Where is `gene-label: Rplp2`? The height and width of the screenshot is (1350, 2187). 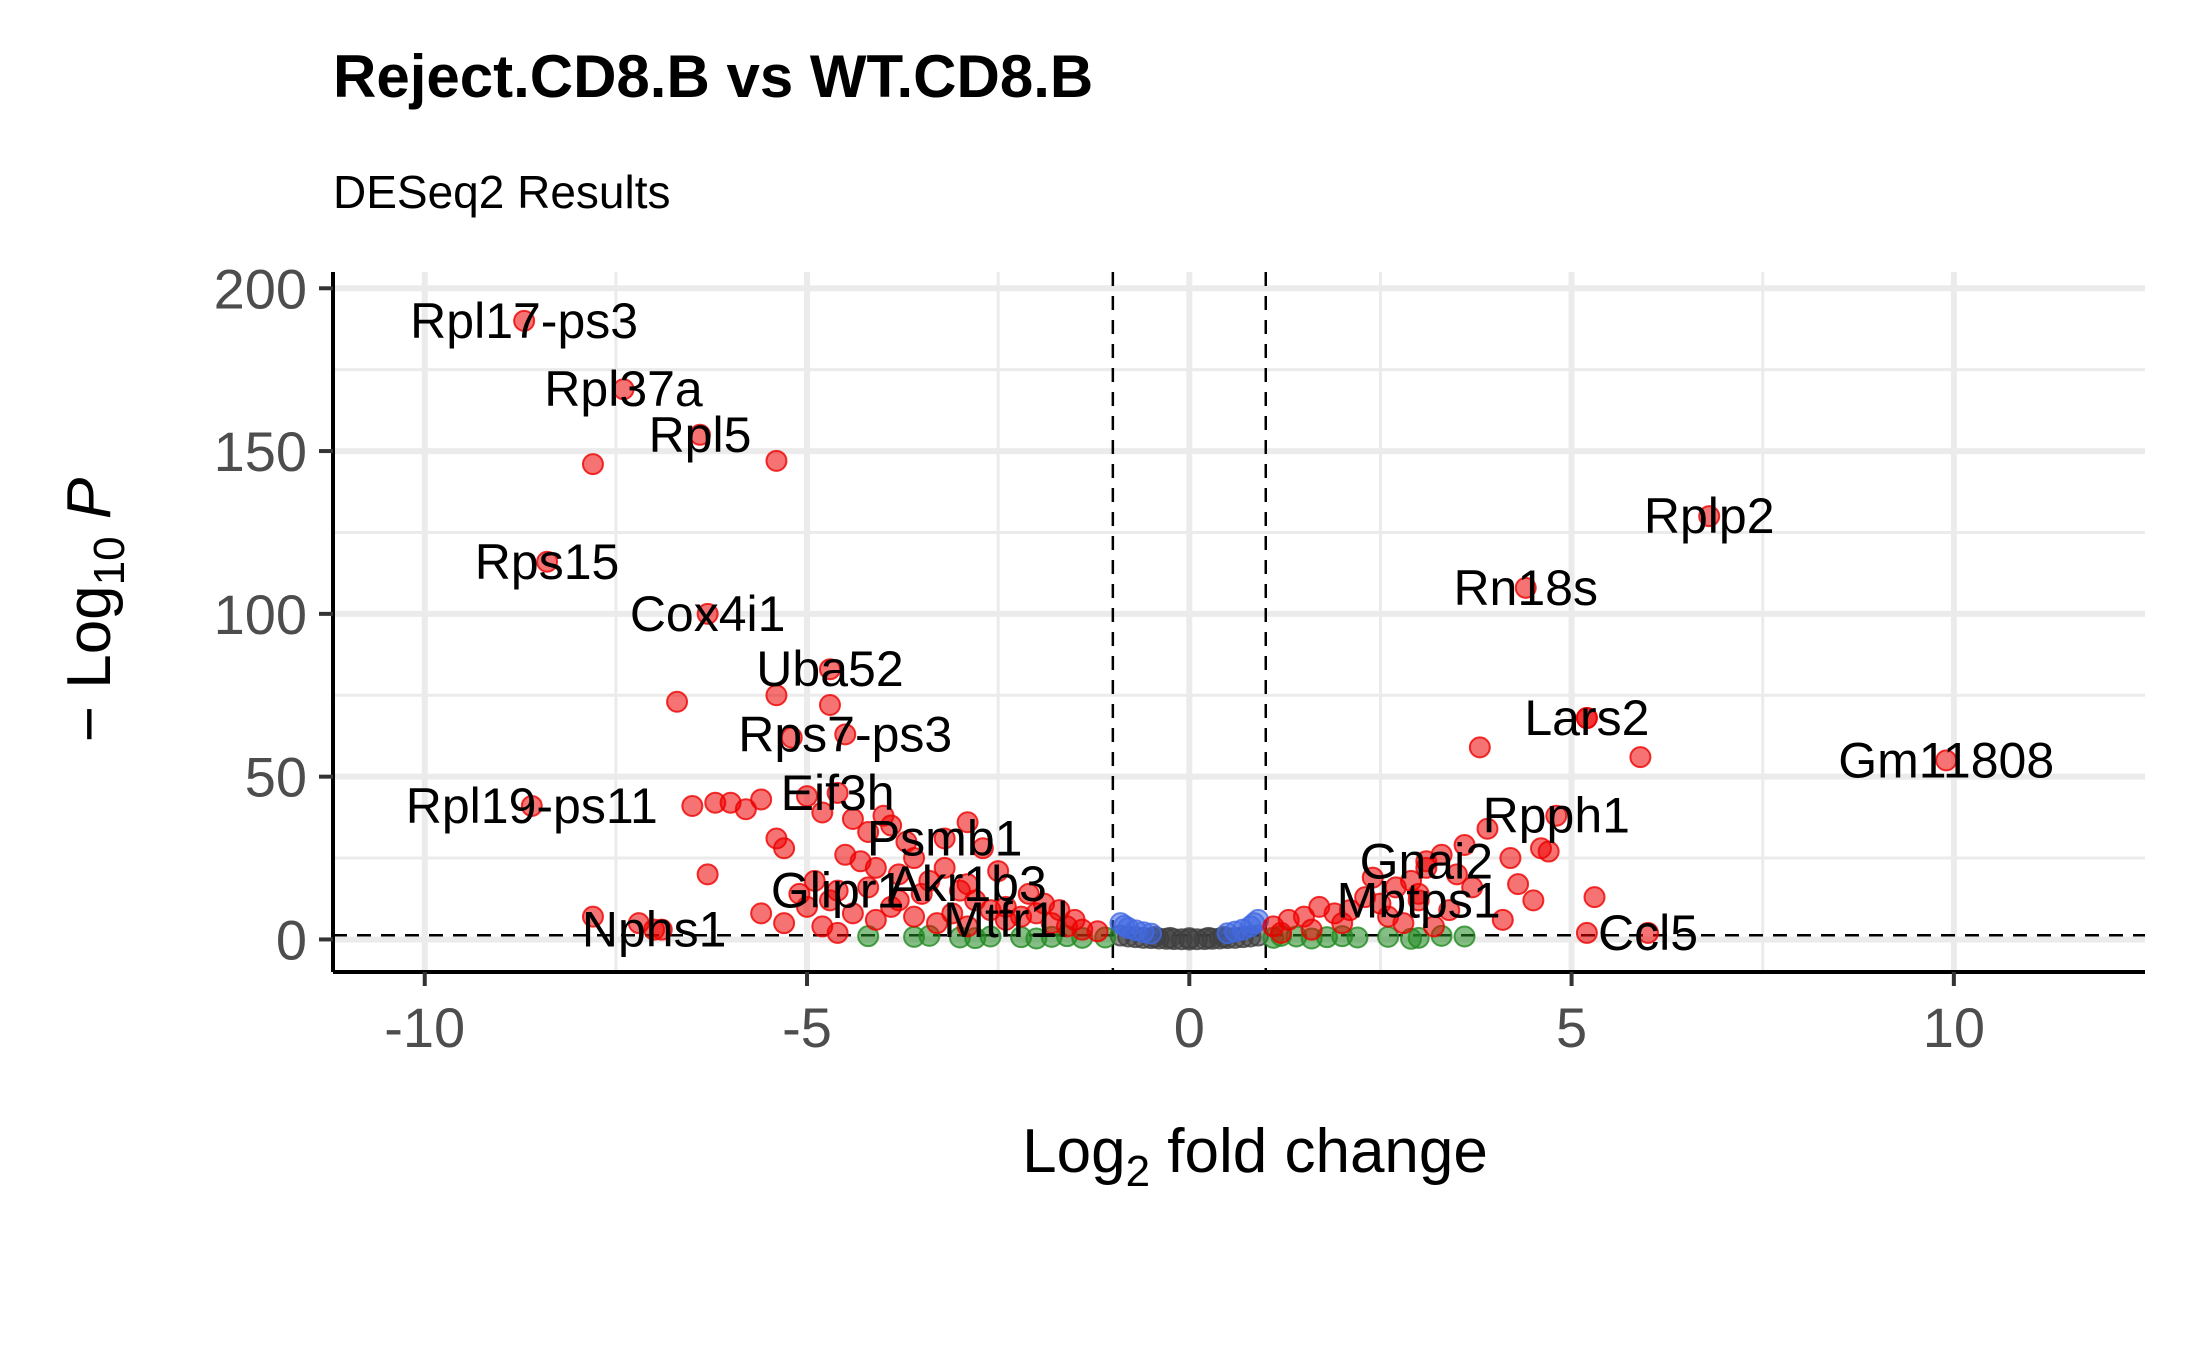 gene-label: Rplp2 is located at coordinates (1709, 516).